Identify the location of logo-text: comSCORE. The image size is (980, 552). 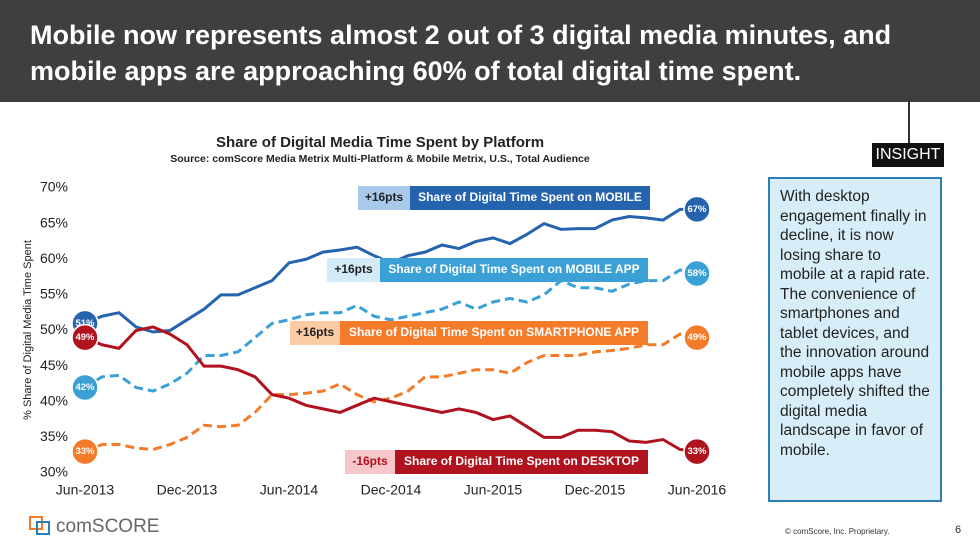
(107, 526).